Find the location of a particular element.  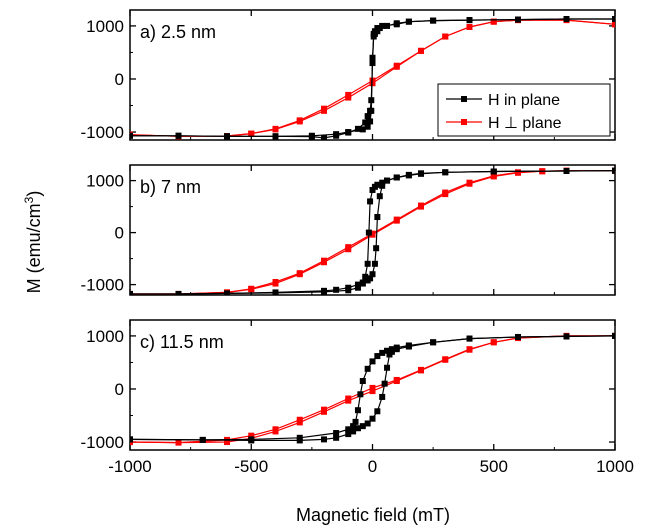

y-axis-label-main: M (emu/cm is located at coordinates (34, 248).